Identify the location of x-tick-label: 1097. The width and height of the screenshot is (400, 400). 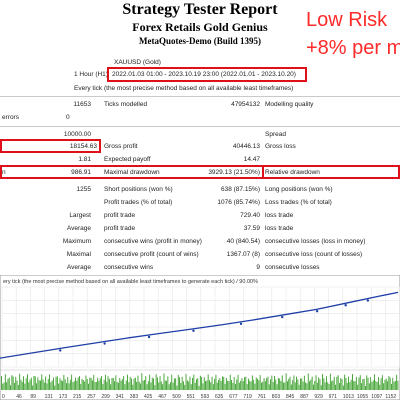
(376, 397).